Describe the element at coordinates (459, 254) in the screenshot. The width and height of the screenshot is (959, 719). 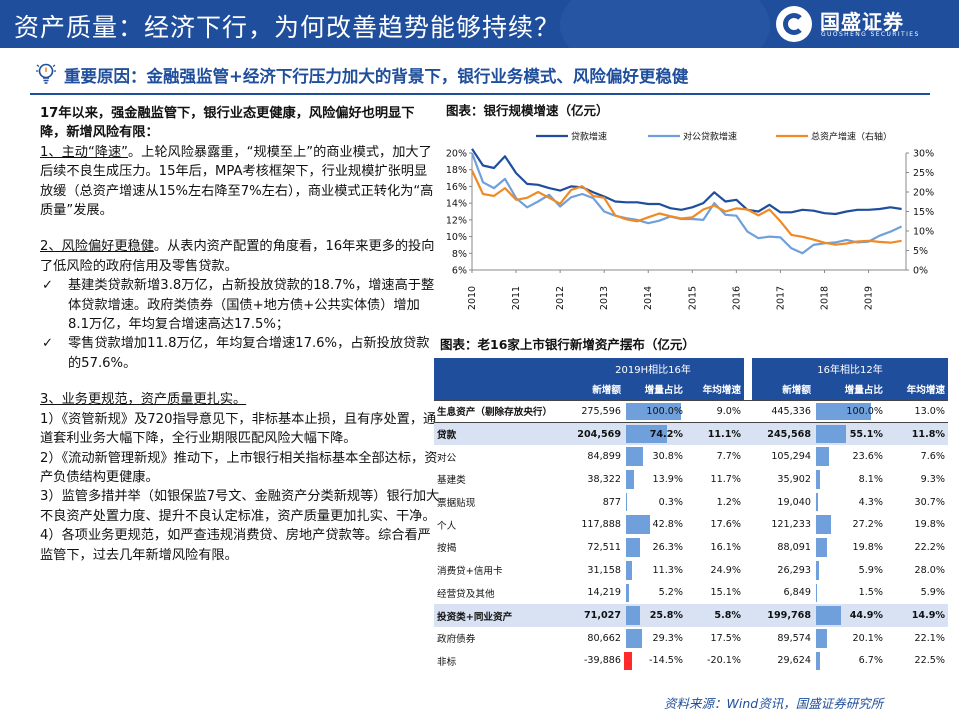
I see `y-left-tick-label: 8%` at that location.